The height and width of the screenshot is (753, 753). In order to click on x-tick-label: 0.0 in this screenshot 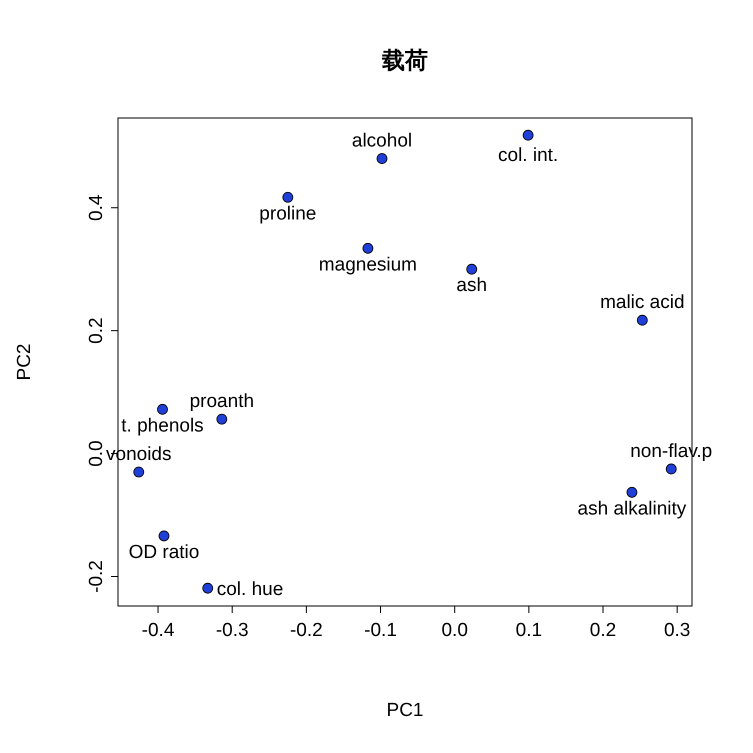, I will do `click(454, 630)`.